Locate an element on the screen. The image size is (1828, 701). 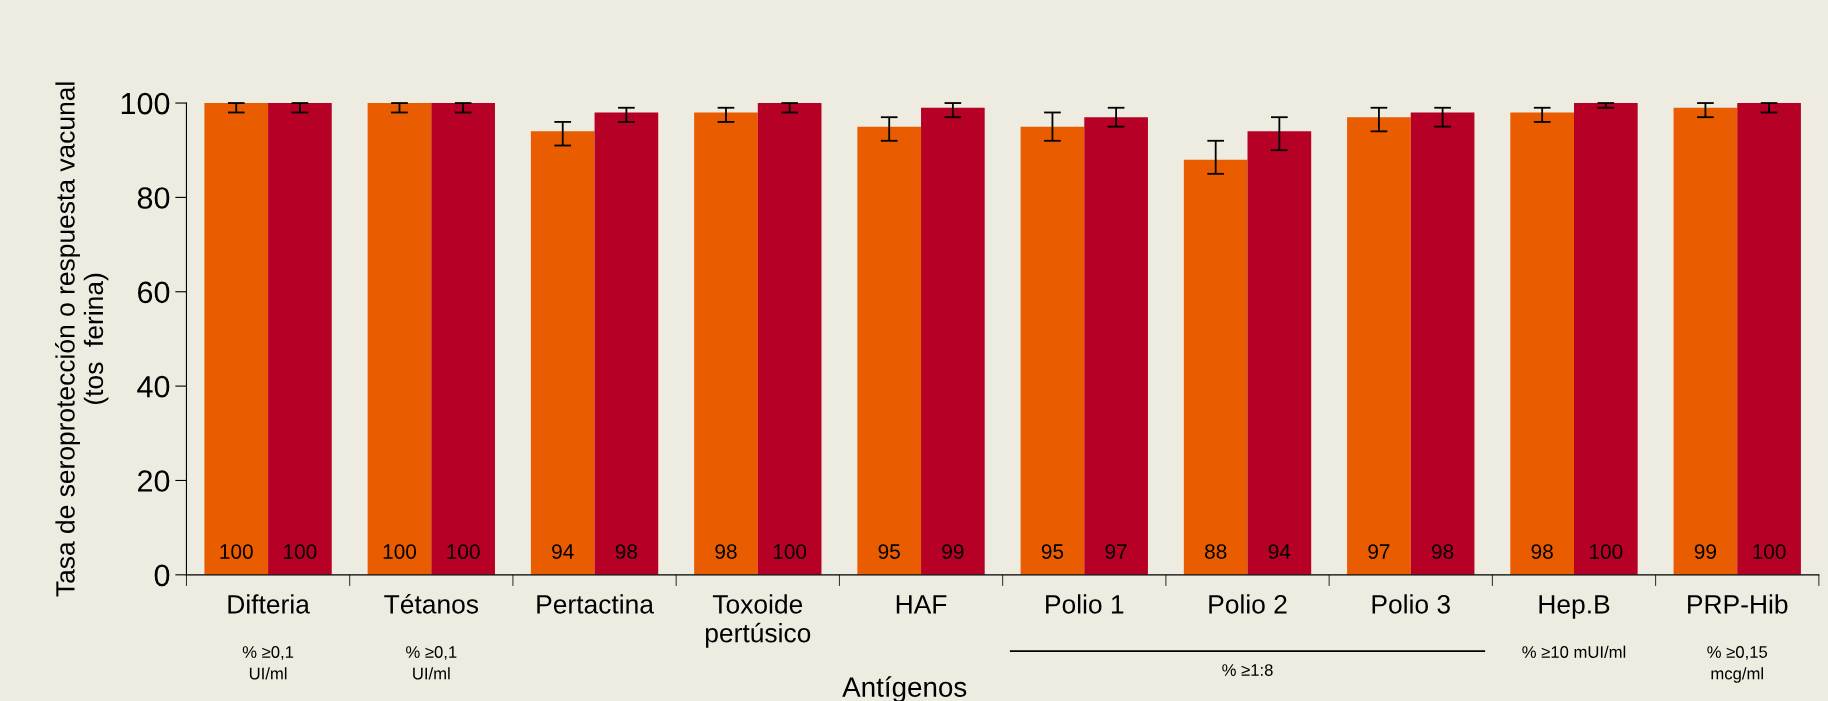
x-tick-label: Tétanos is located at coordinates (431, 603).